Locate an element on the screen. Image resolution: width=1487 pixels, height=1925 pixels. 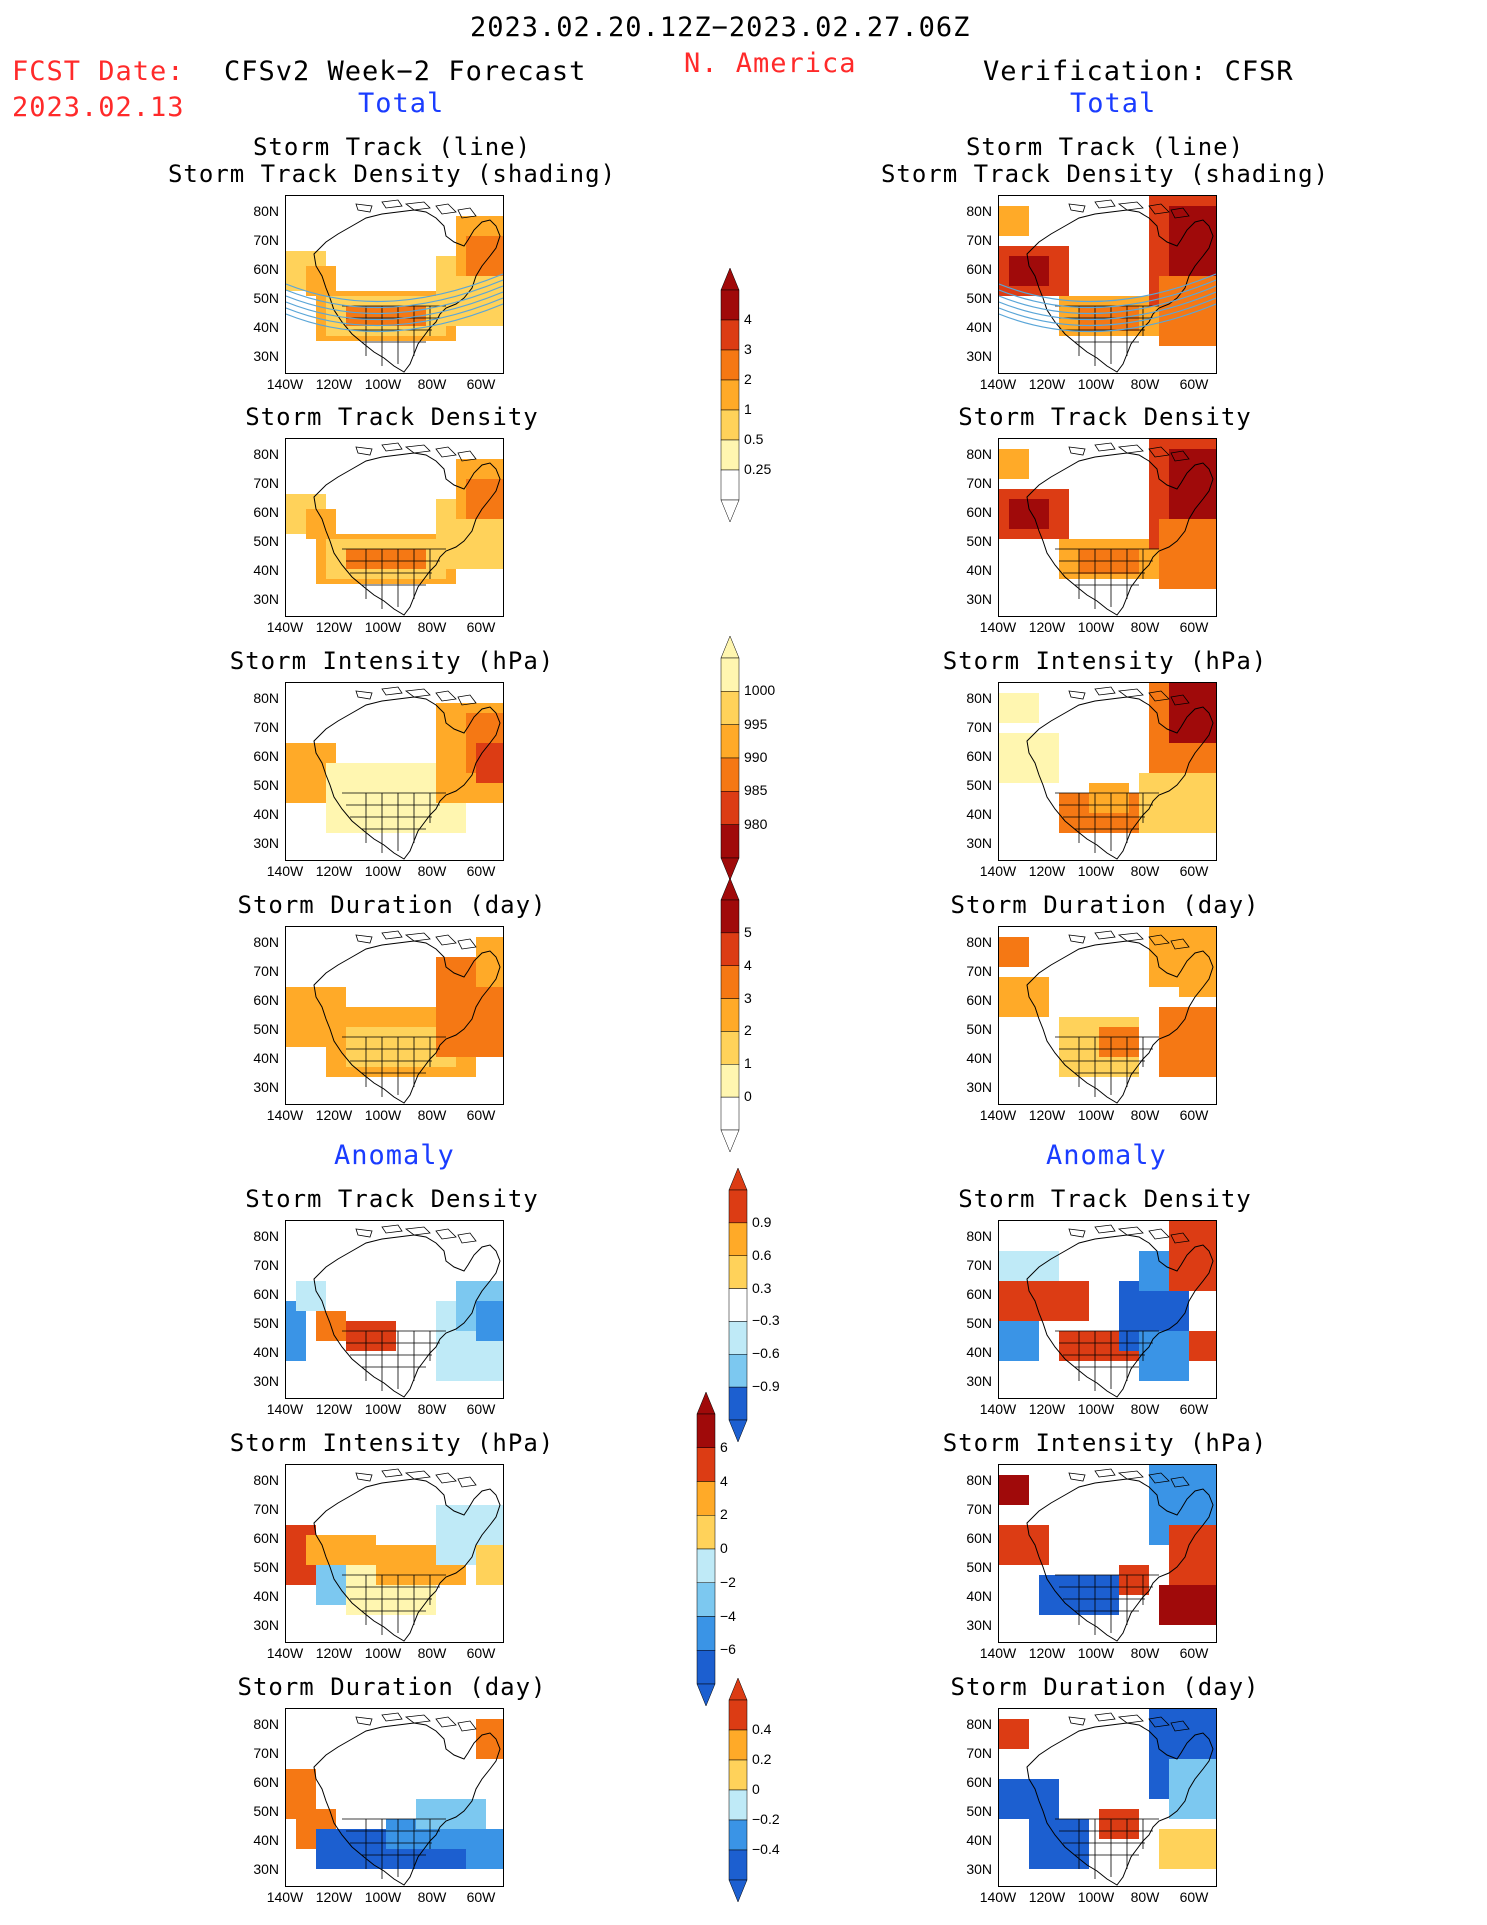
forecast-intensity-anomaly-map-lat-label: 30N is located at coordinates (266, 1625).